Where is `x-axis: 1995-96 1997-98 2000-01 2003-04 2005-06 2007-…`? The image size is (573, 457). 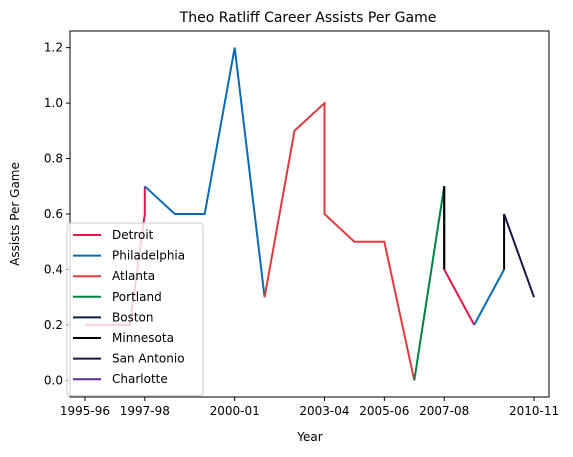
x-axis: 1995-96 1997-98 2000-01 2003-04 2005-06 2007-… is located at coordinates (309, 407).